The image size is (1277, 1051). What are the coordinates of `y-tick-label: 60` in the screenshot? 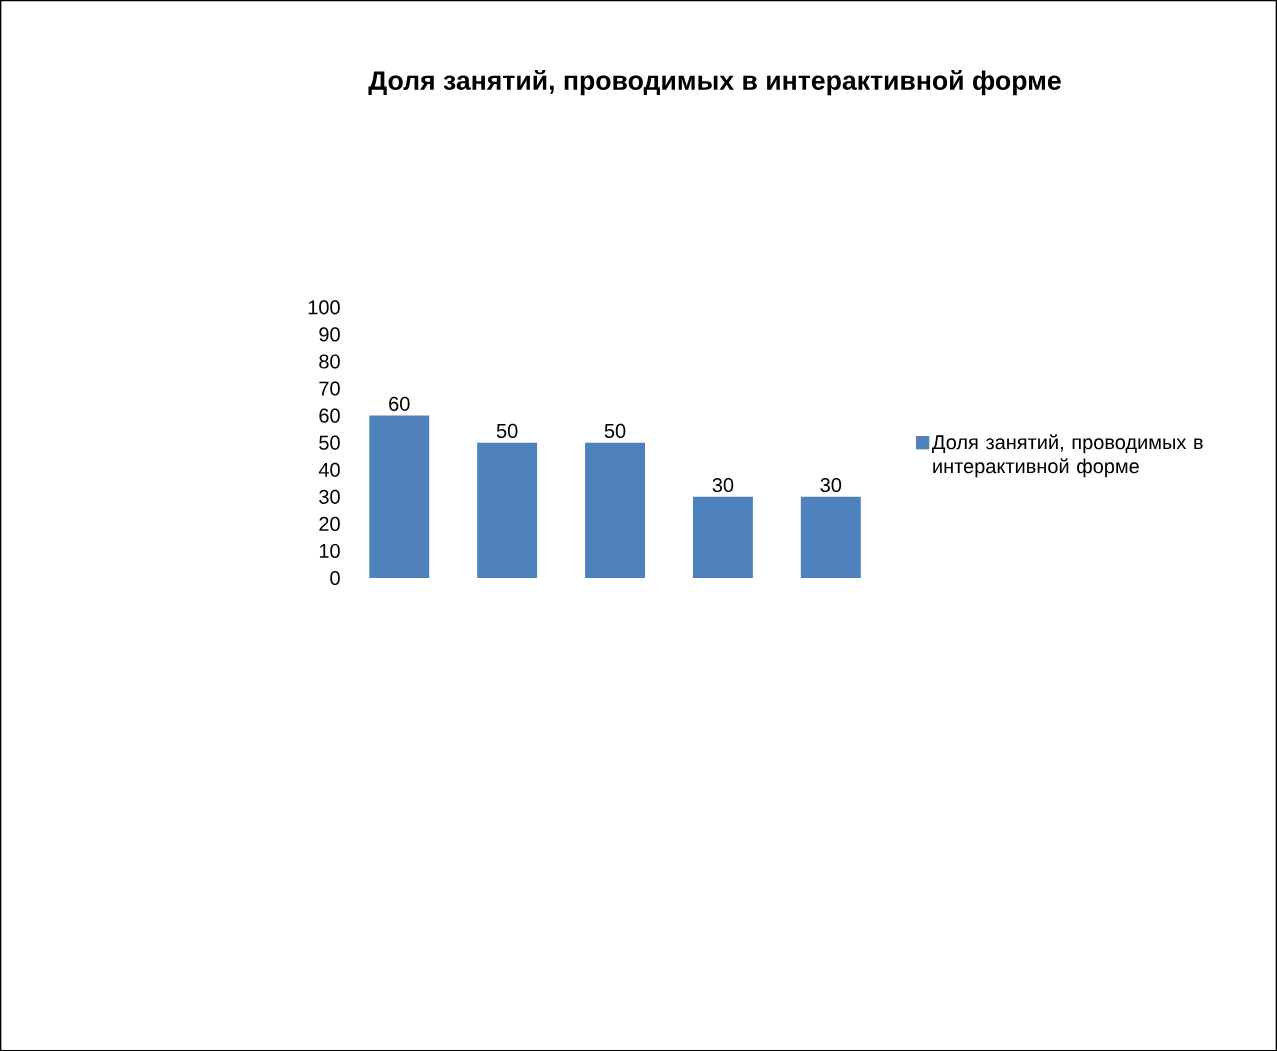 It's located at (329, 415).